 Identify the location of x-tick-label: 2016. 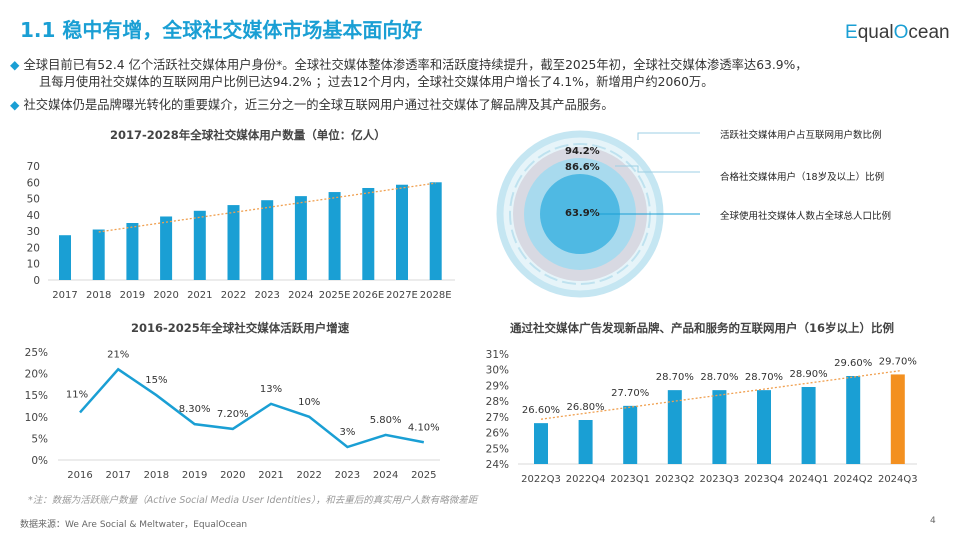
(79, 475).